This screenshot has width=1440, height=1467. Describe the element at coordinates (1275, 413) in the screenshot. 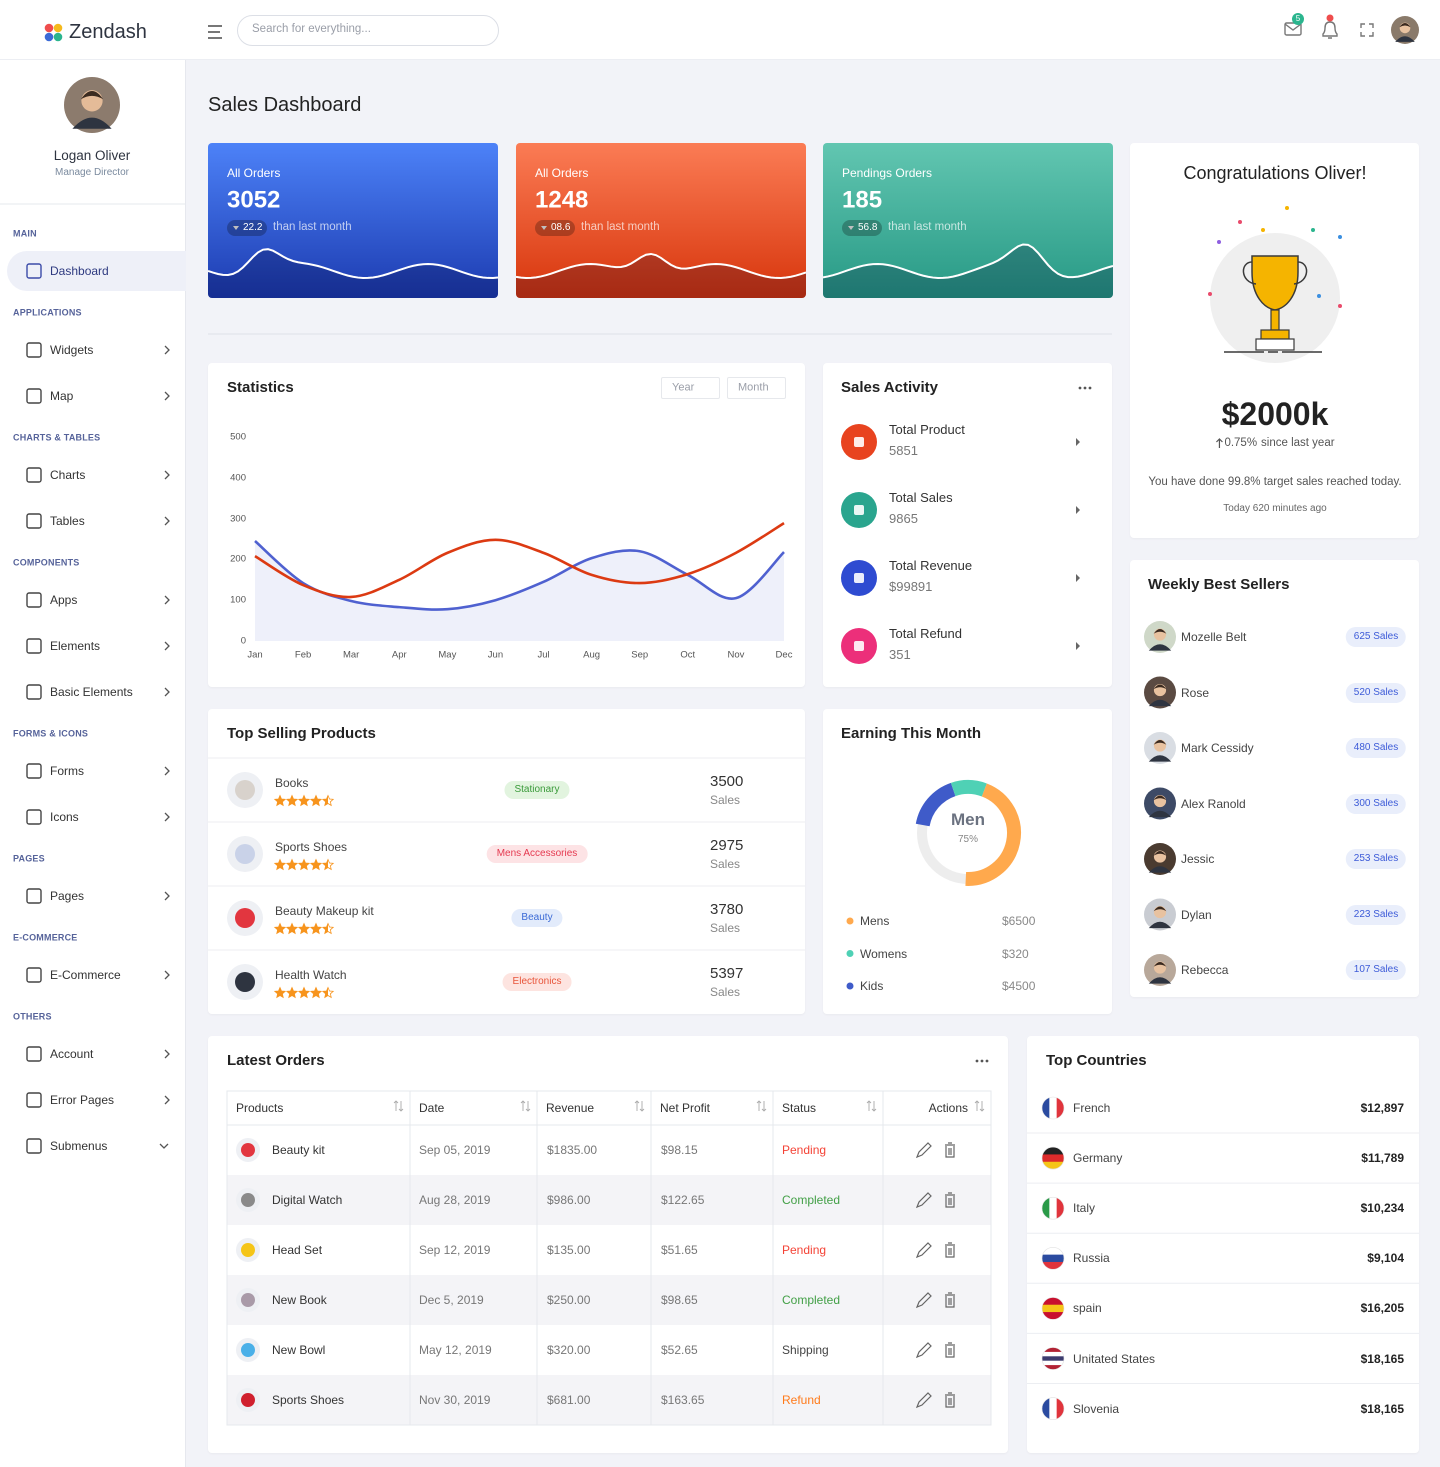

I see `congrats-amount: $2000k` at that location.